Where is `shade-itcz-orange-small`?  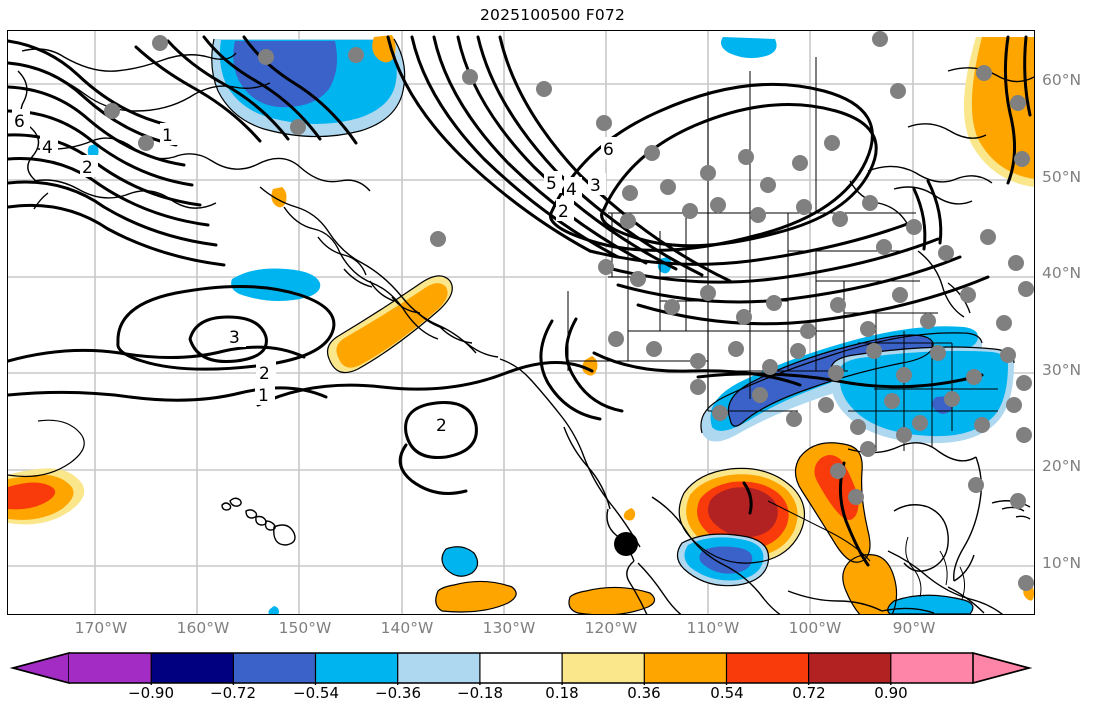 shade-itcz-orange-small is located at coordinates (629, 514).